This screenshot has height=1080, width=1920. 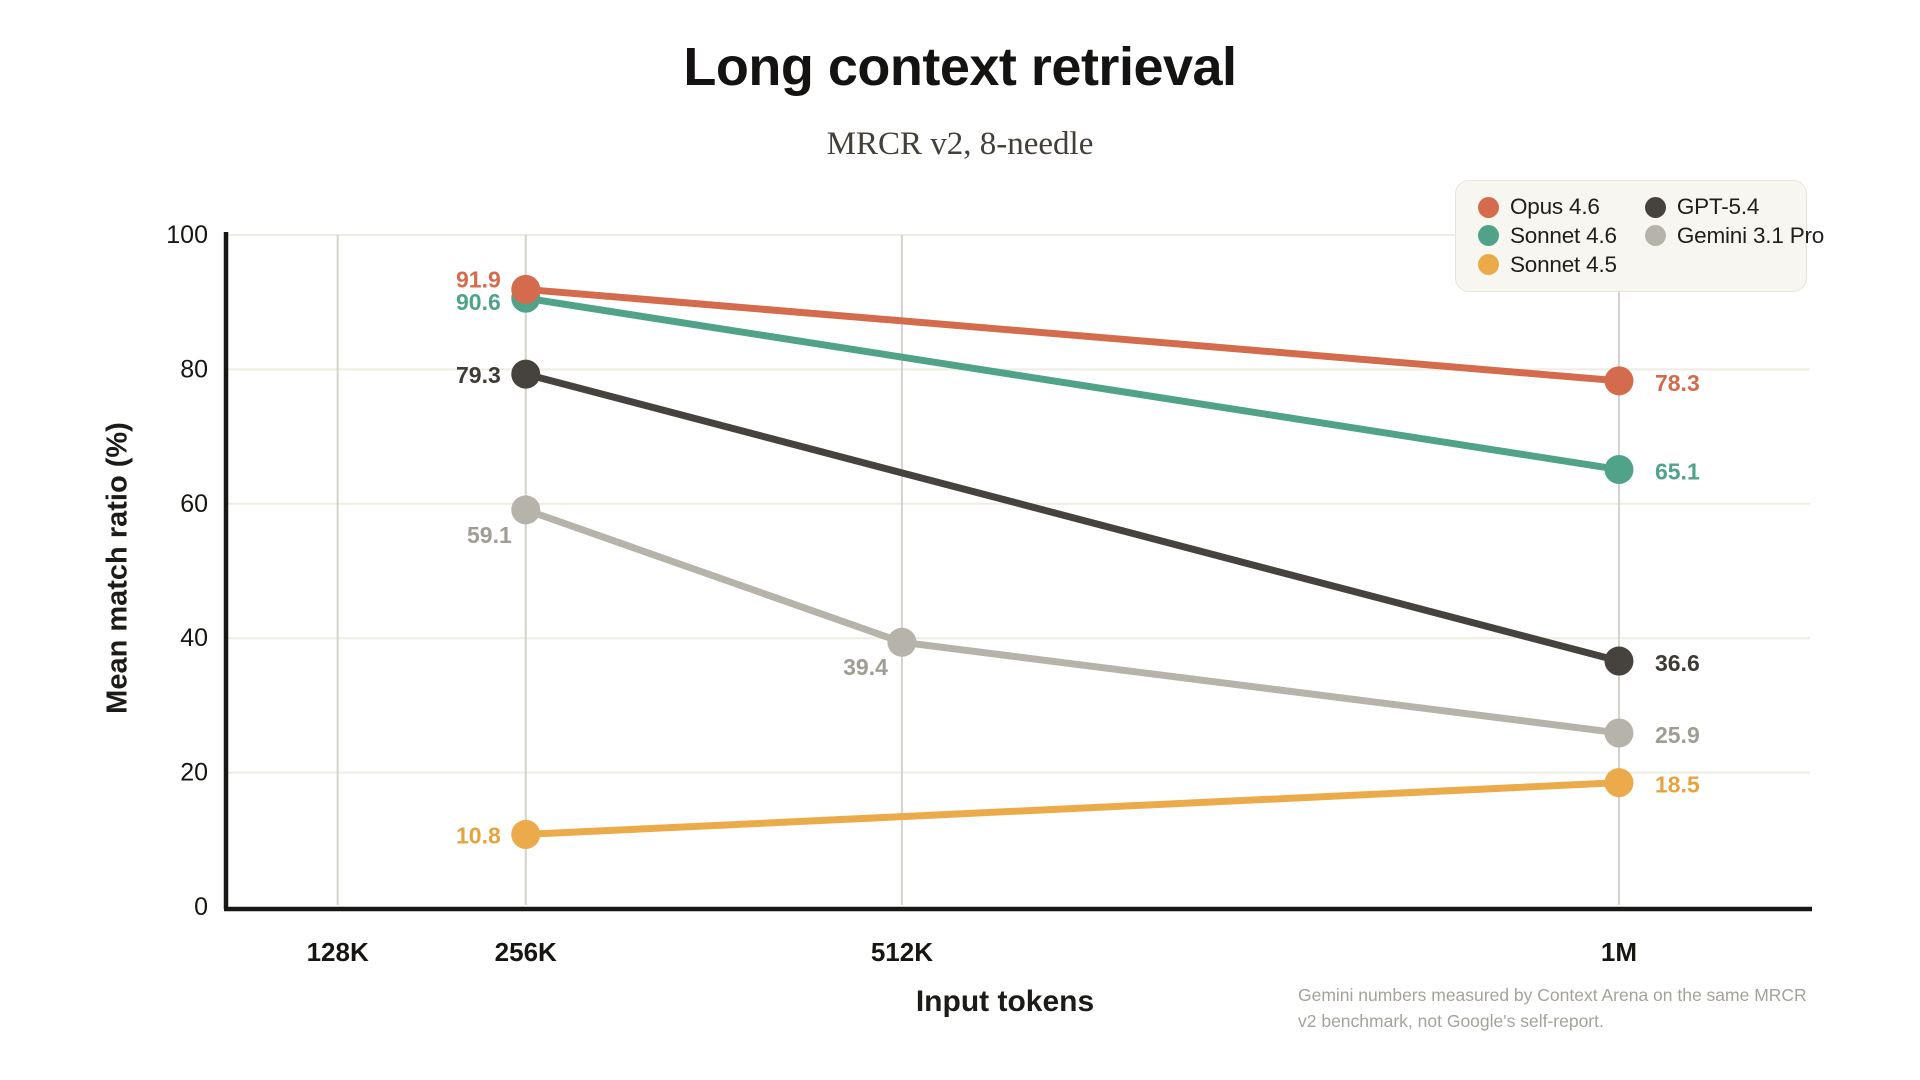 I want to click on data-point-label: 36.6, so click(x=1677, y=663).